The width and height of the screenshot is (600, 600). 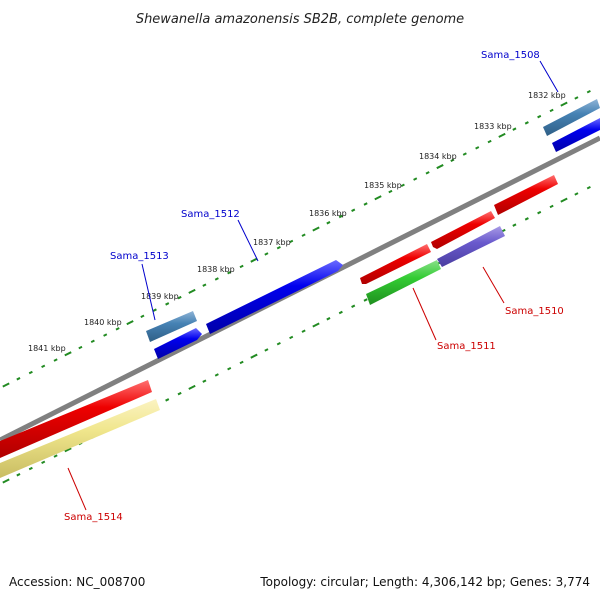 I want to click on gene-feature-sama-1514-yellow, so click(x=80, y=438).